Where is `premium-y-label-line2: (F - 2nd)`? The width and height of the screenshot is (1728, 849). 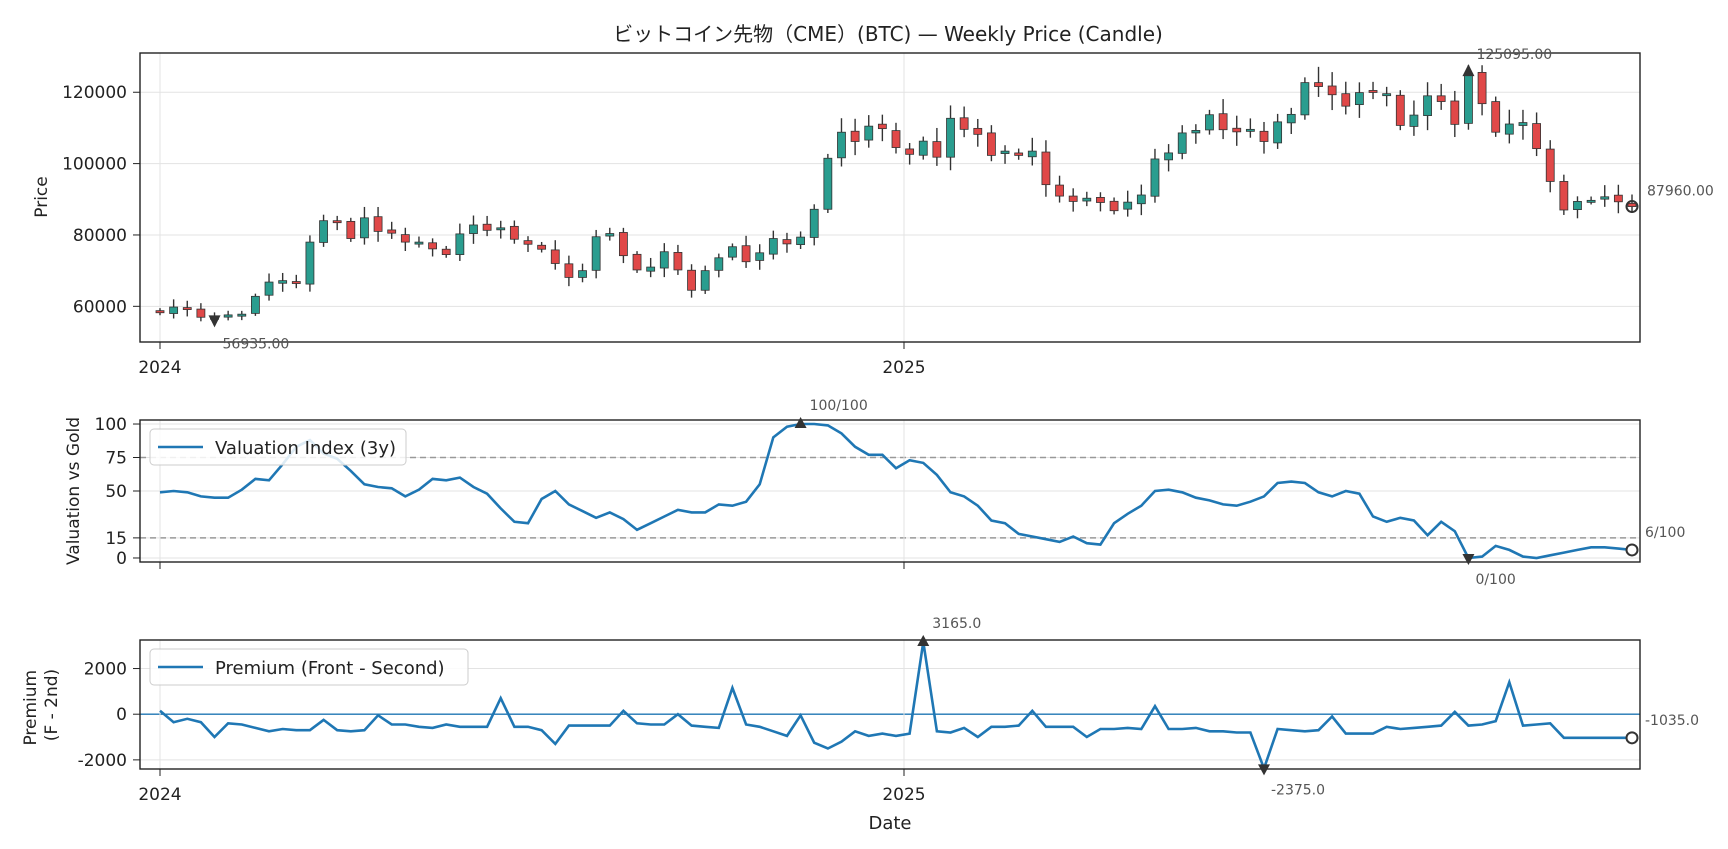 premium-y-label-line2: (F - 2nd) is located at coordinates (52, 705).